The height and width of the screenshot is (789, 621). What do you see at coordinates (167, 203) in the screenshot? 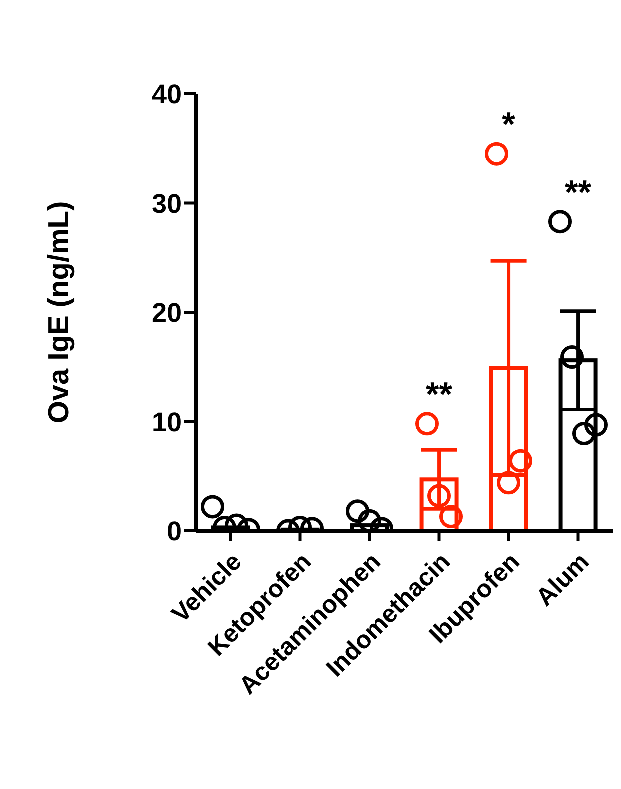
I see `y-tick-label: 30` at bounding box center [167, 203].